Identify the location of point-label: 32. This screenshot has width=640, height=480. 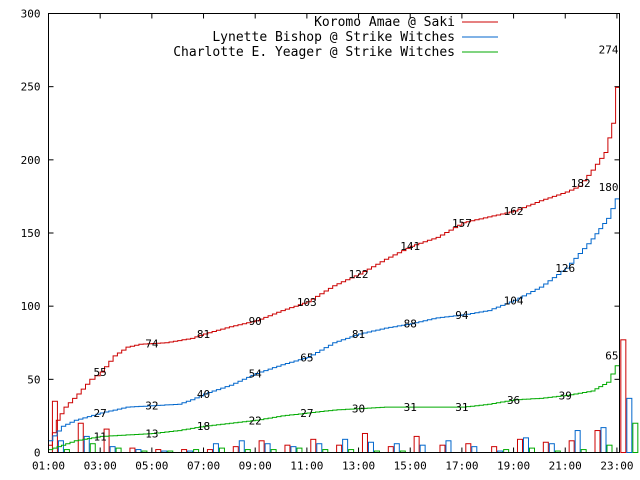
(151, 406).